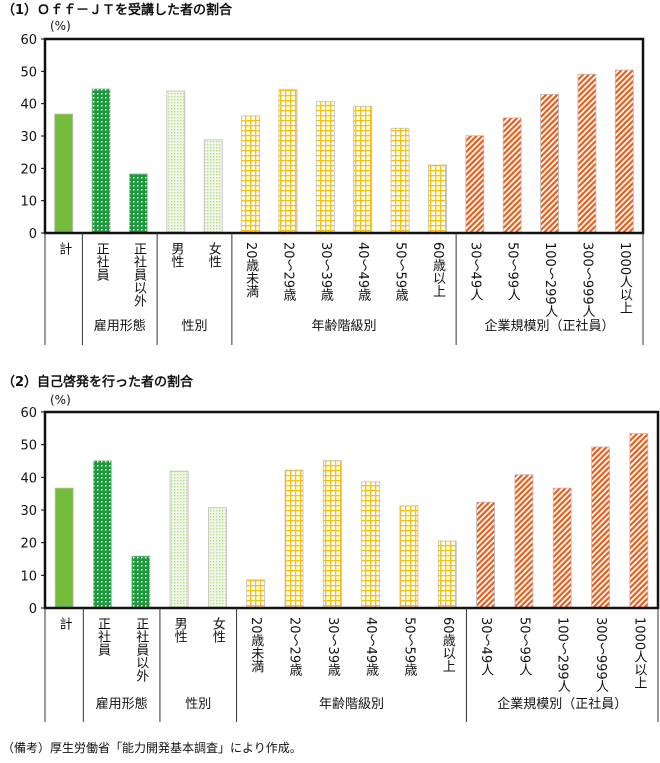 The image size is (660, 763). What do you see at coordinates (152, 747) in the screenshot?
I see `footer-note: （備考）厚生労働省「能力開発基本調査」により作成。` at bounding box center [152, 747].